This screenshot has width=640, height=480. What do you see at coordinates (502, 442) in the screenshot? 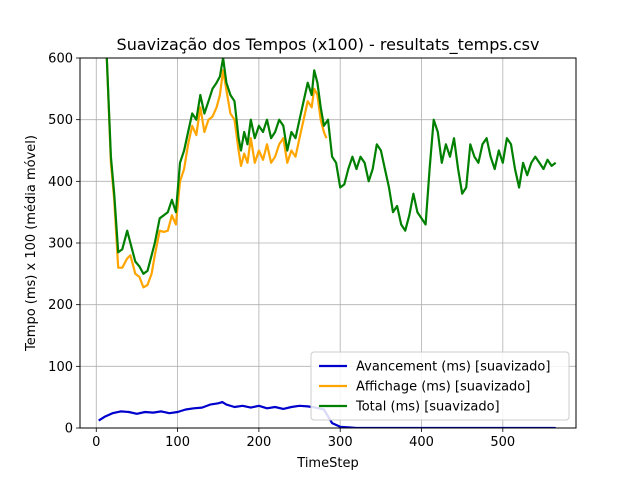
I see `x-tick-label: 500` at bounding box center [502, 442].